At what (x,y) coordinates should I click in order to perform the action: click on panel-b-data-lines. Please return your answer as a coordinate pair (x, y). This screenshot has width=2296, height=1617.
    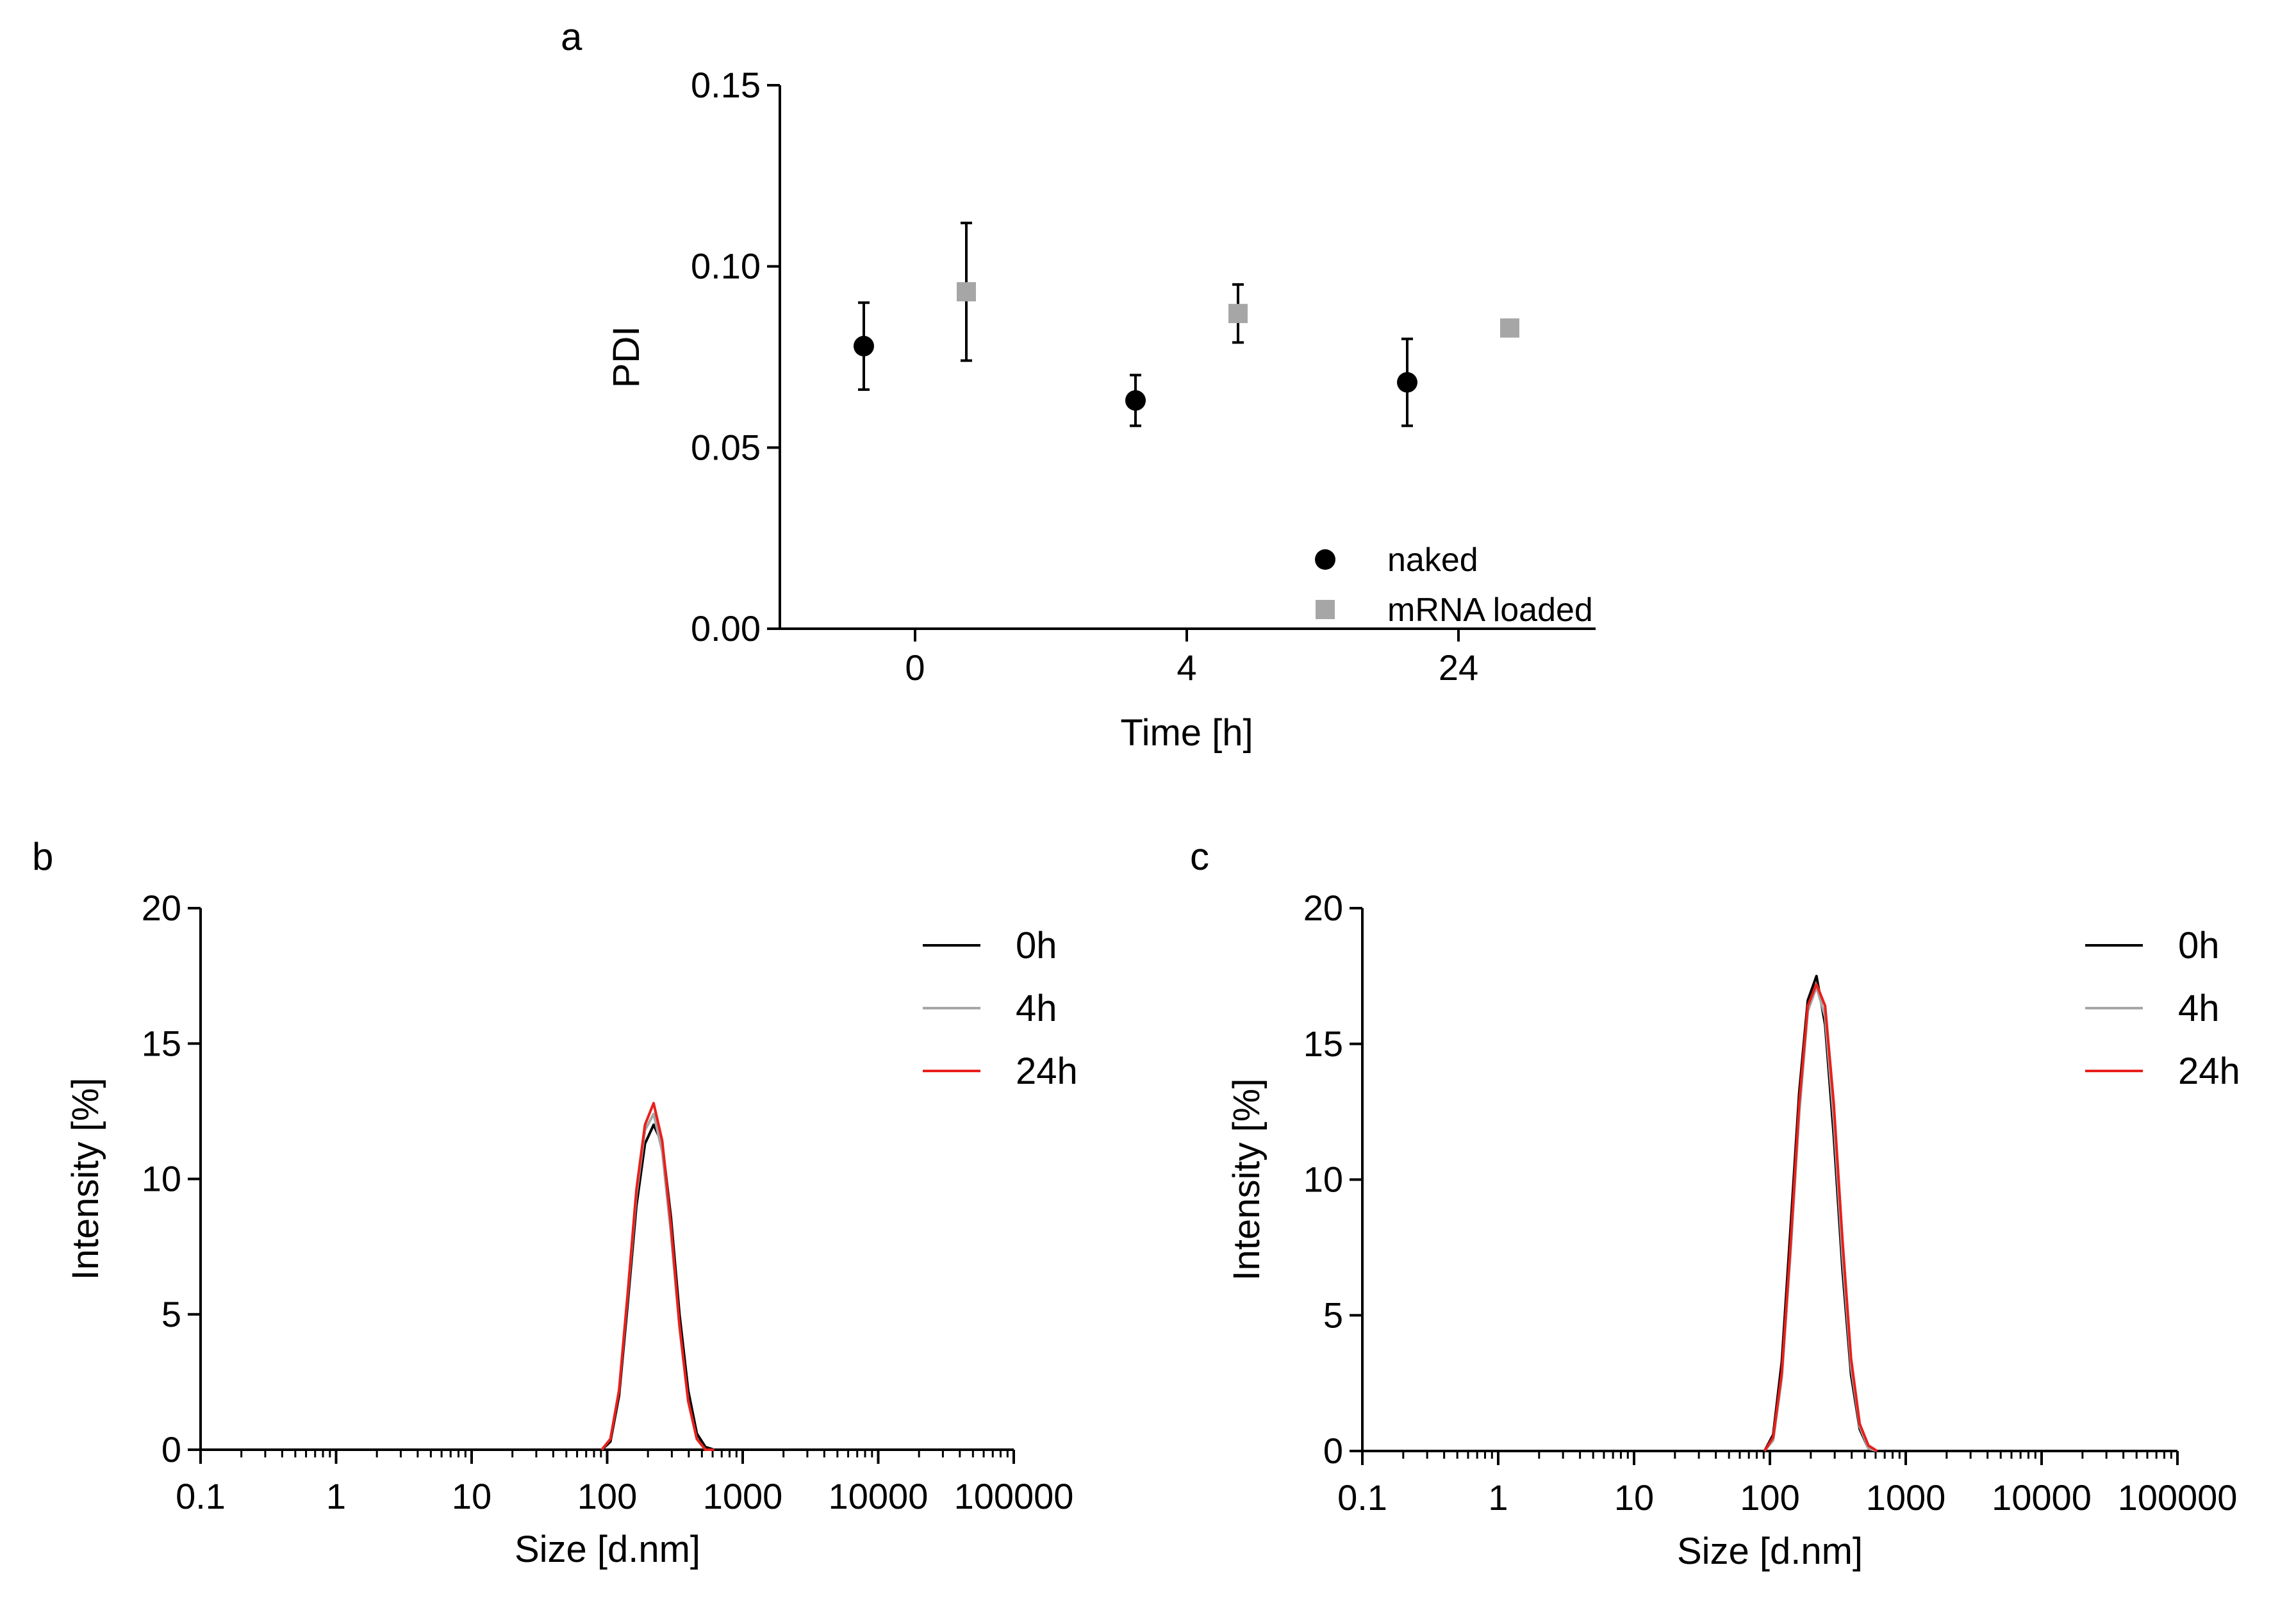
    Looking at the image, I should click on (657, 1276).